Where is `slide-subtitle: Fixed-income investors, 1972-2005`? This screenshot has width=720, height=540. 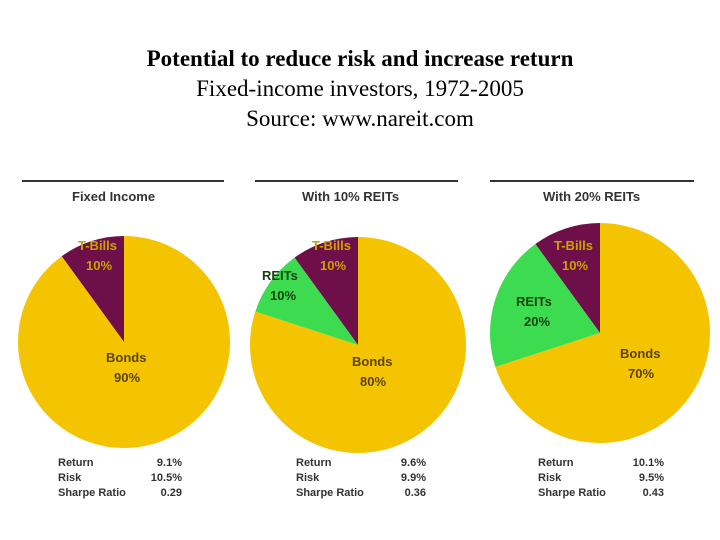 slide-subtitle: Fixed-income investors, 1972-2005 is located at coordinates (360, 88).